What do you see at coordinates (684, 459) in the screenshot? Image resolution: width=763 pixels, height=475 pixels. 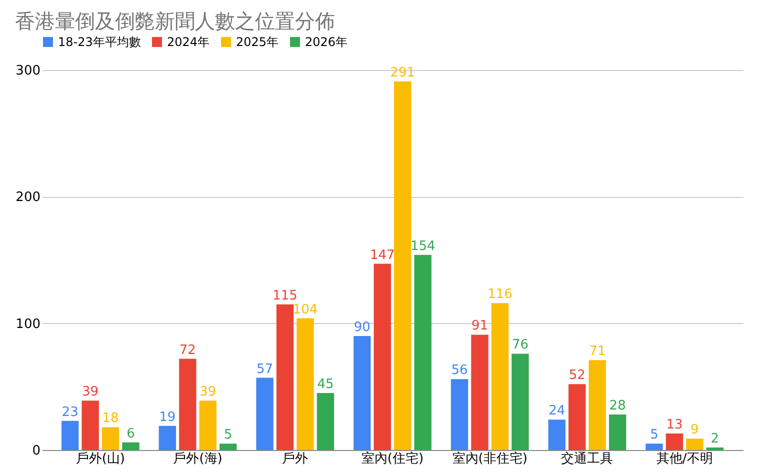 I see `x-tick-label: 其他/不明` at bounding box center [684, 459].